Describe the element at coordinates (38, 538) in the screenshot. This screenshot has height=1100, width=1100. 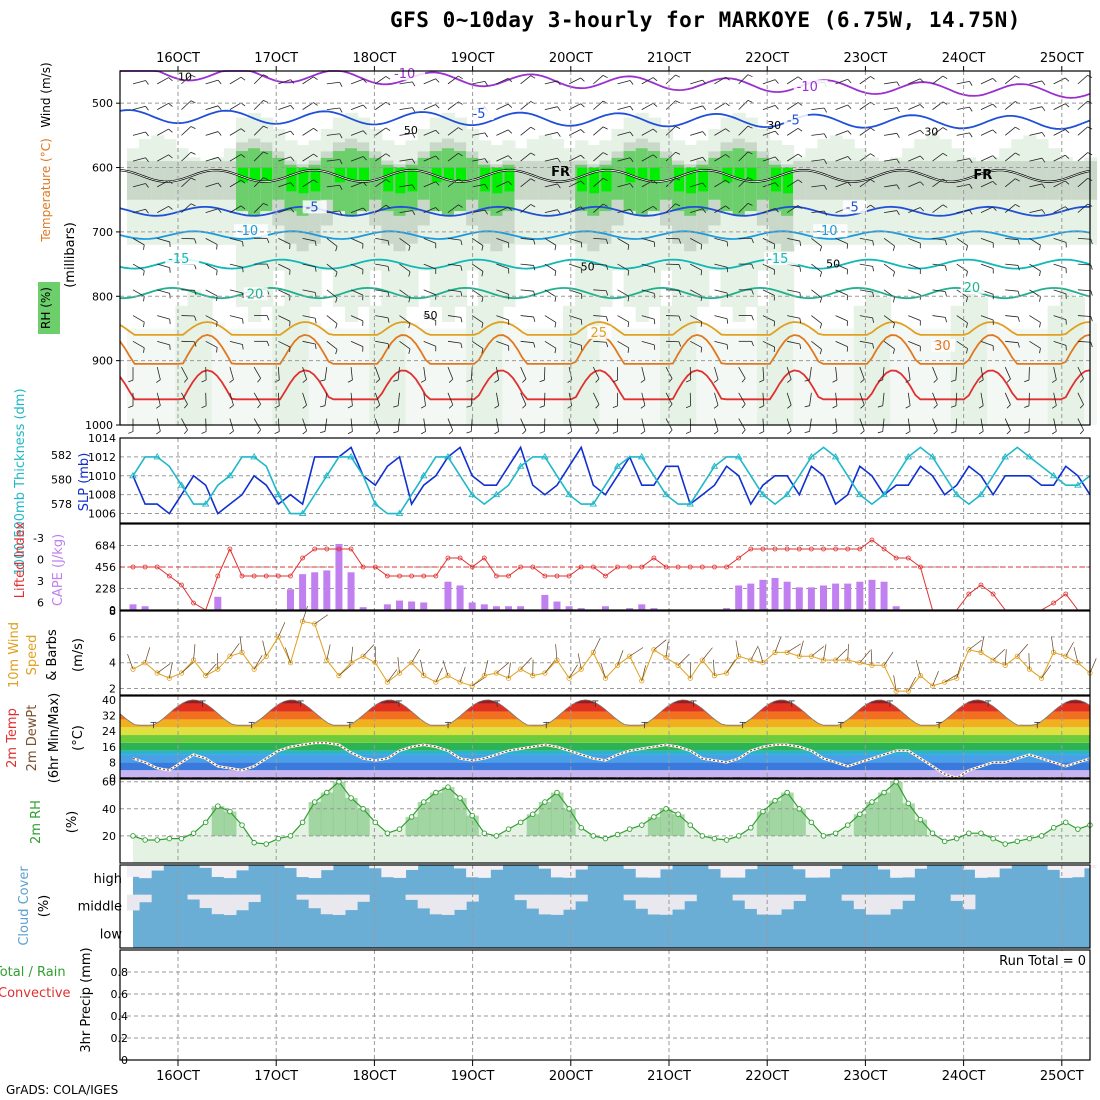
I see `li-tick--3: -3` at that location.